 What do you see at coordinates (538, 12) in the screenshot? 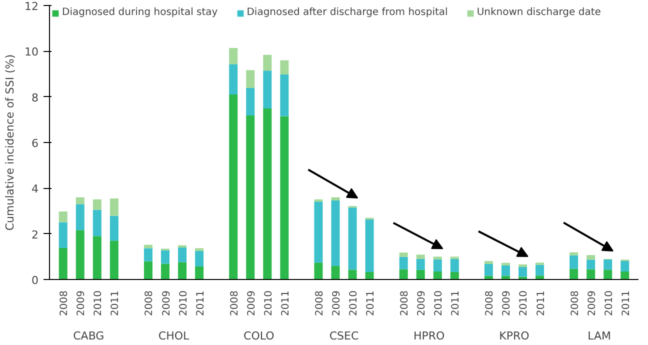
I see `legend-label: Unknown discharge date` at bounding box center [538, 12].